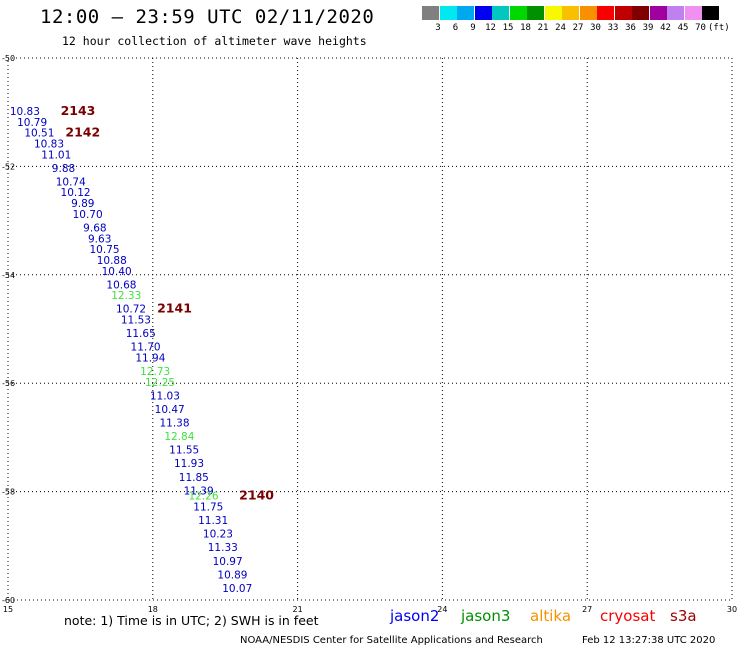 This screenshot has height=650, width=740. What do you see at coordinates (8, 383) in the screenshot?
I see `y-tick-label: -56` at bounding box center [8, 383].